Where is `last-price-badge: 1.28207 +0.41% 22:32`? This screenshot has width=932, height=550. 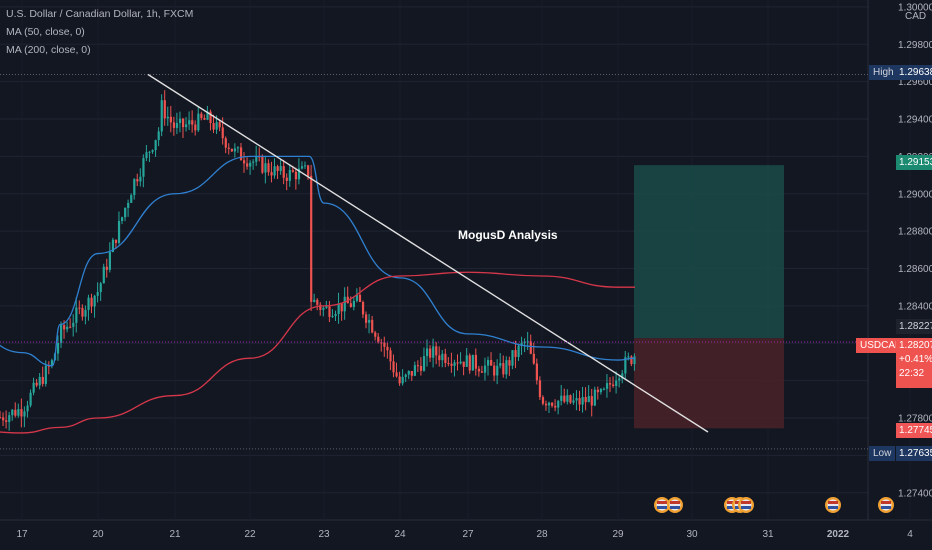
last-price-badge: 1.28207 +0.41% 22:32 is located at coordinates (914, 363).